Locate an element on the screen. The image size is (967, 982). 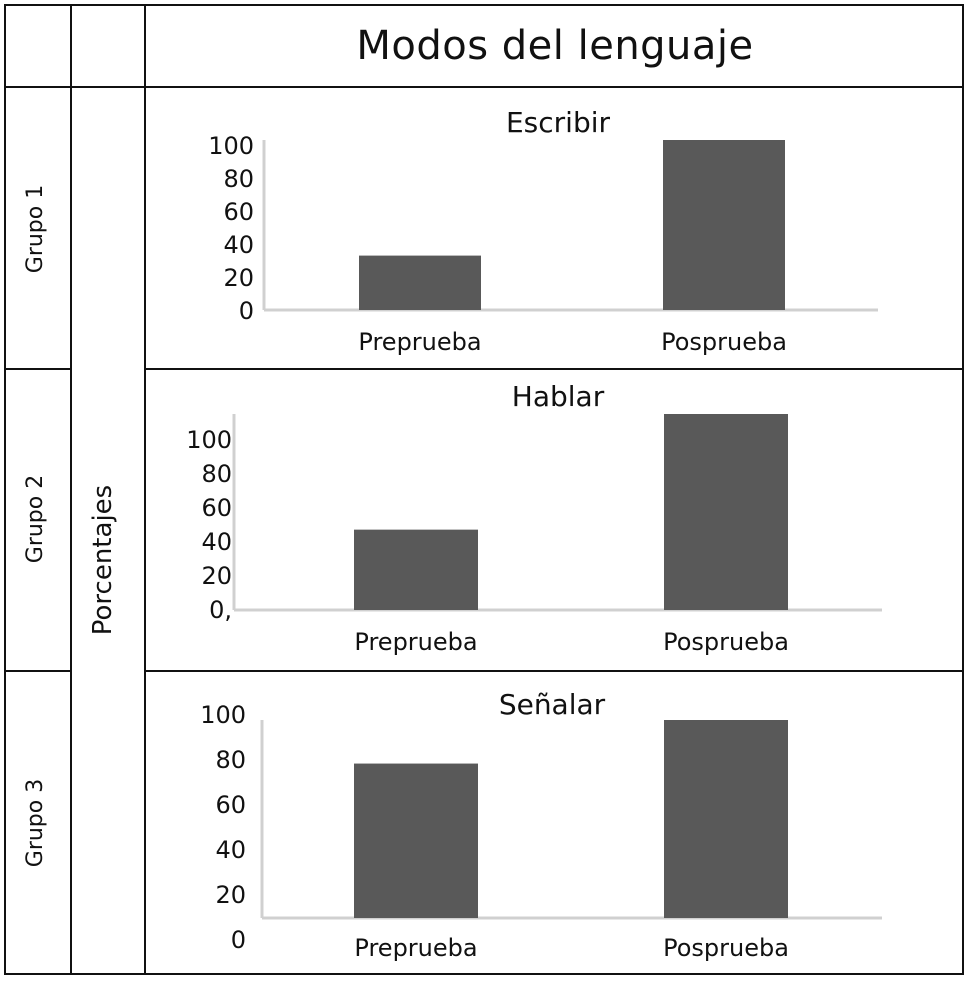
table-header-divider is located at coordinates (484, 87).